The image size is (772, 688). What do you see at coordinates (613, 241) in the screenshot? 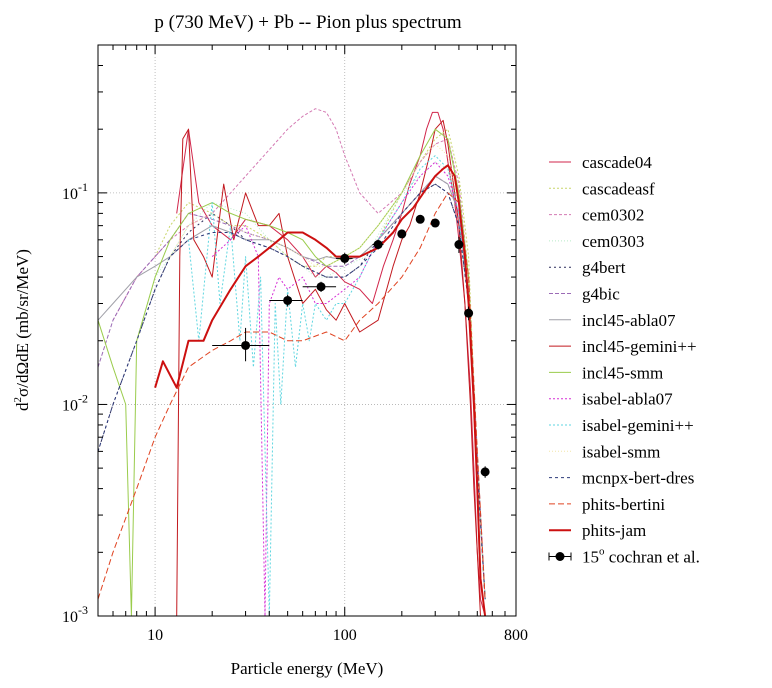
I see `legend-label-cem0303: cem0303` at bounding box center [613, 241].